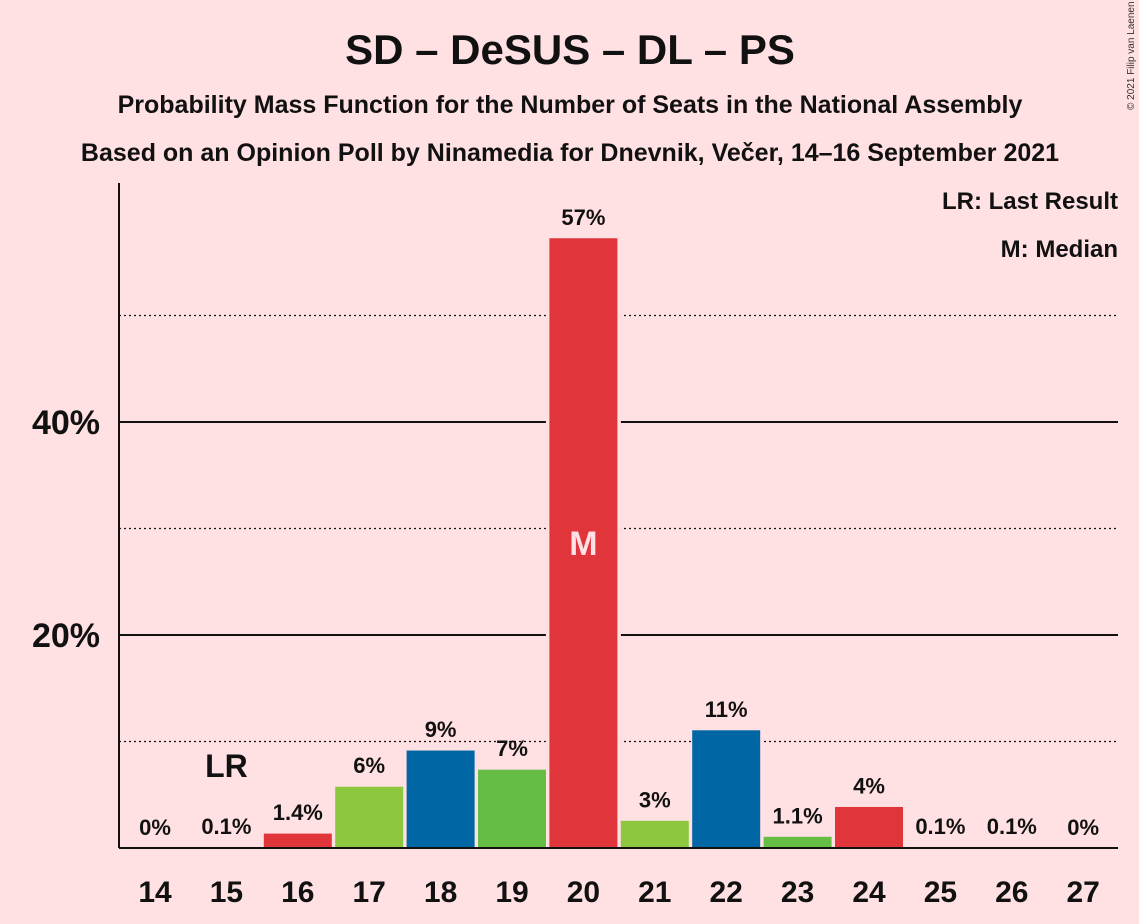  Describe the element at coordinates (940, 892) in the screenshot. I see `x-tick-label: 25` at that location.